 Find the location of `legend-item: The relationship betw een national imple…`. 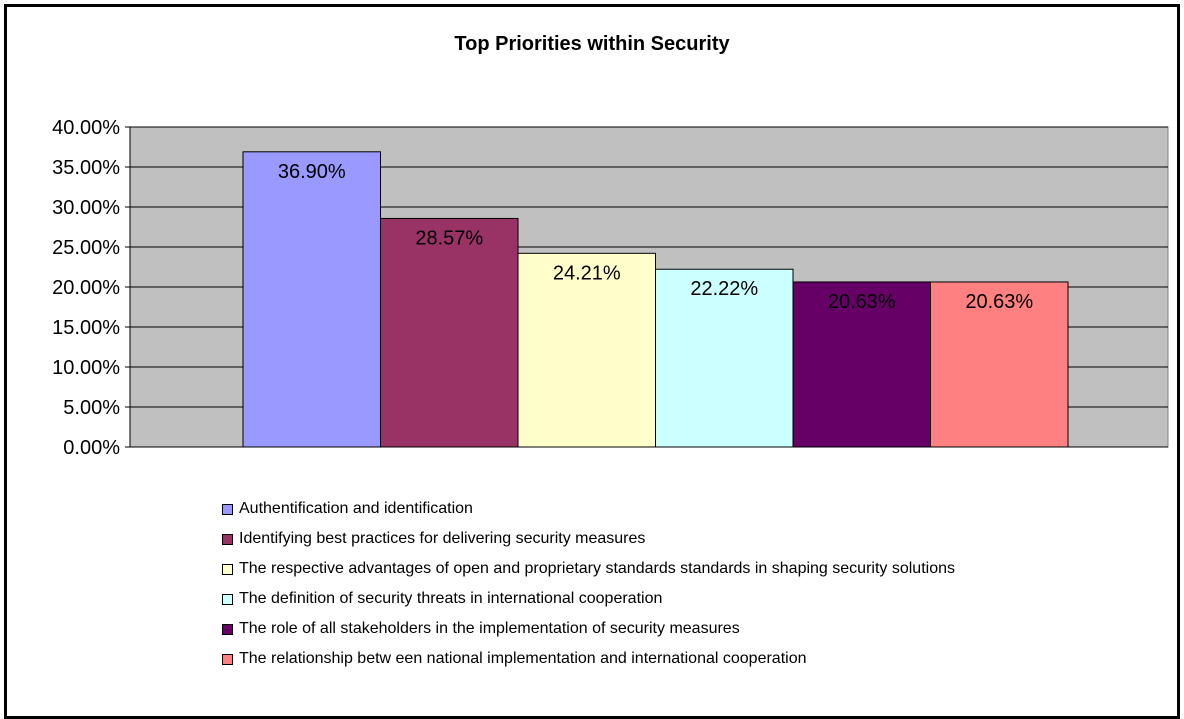

legend-item: The relationship betw een national imple… is located at coordinates (588, 659).